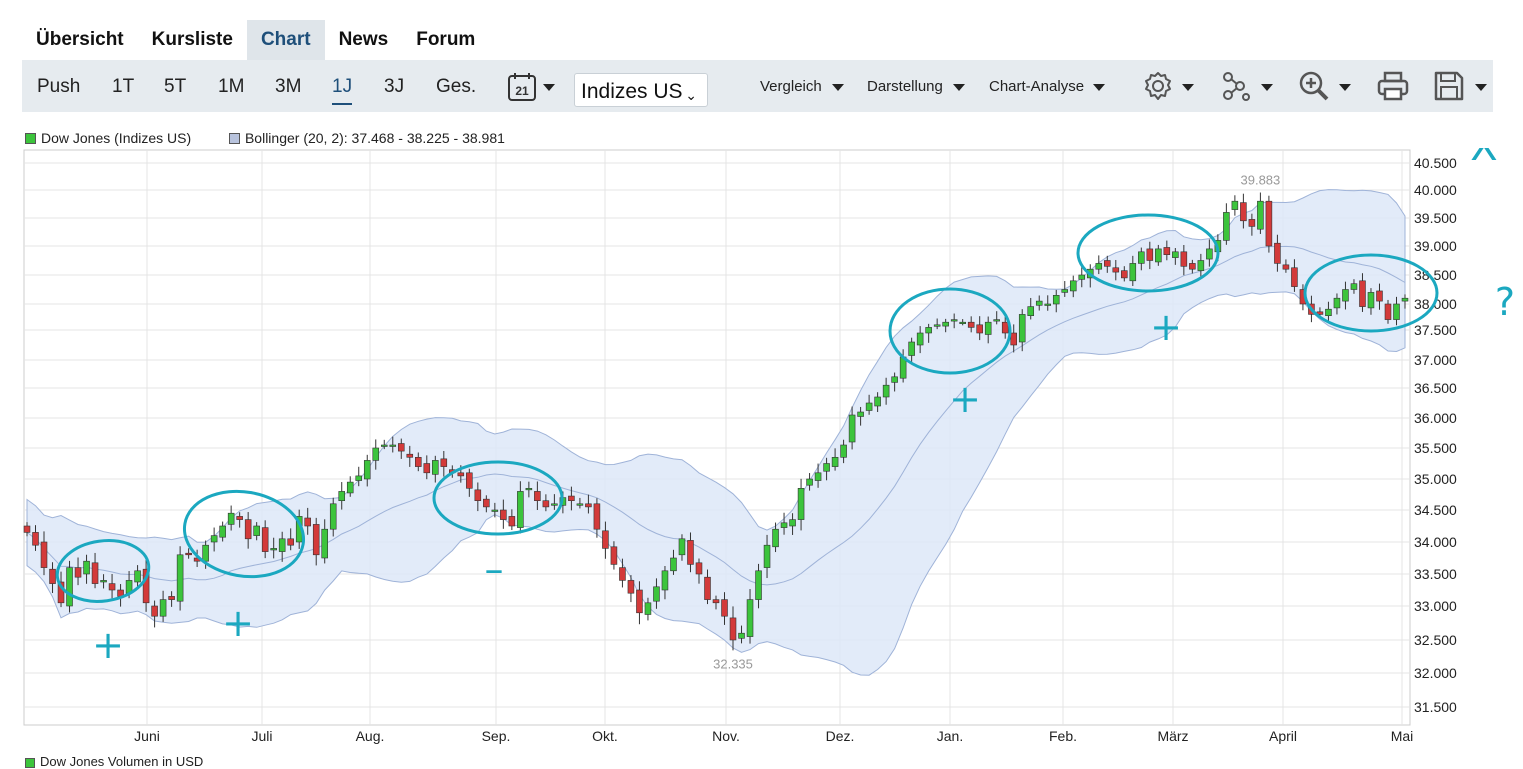  Describe the element at coordinates (1435, 707) in the screenshot. I see `y-tick-label: 31.500` at that location.